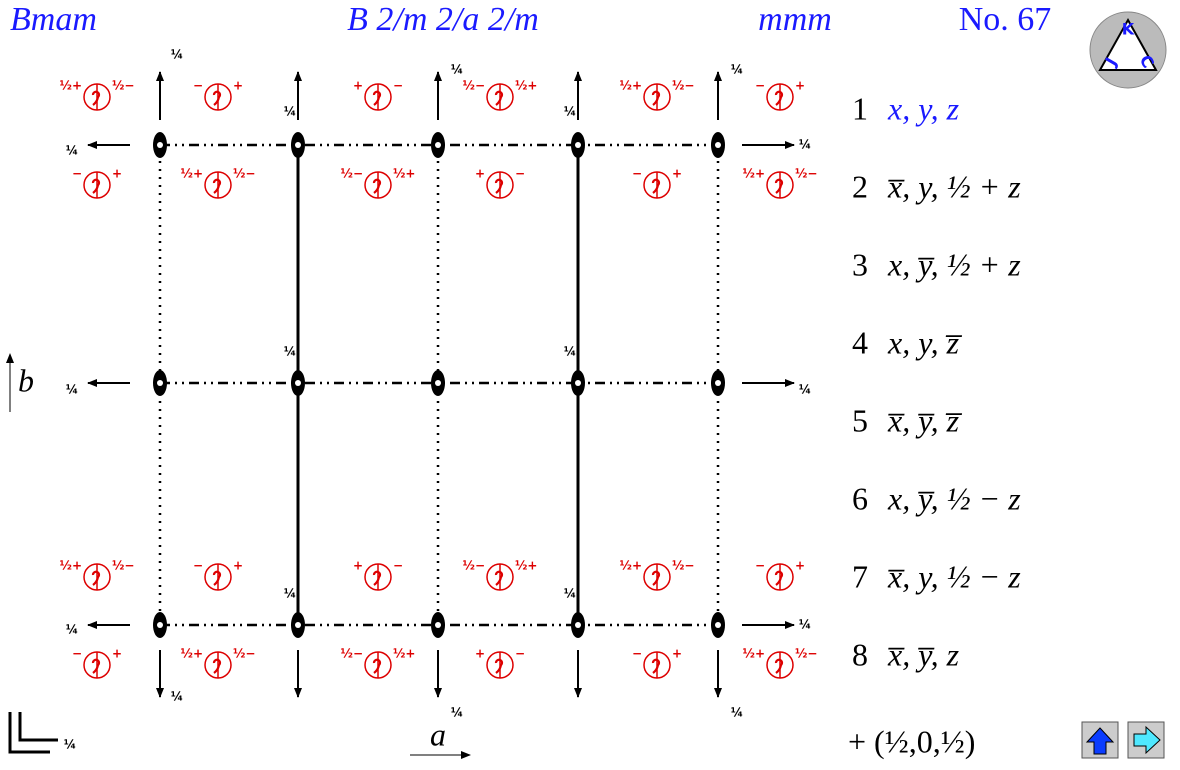 The width and height of the screenshot is (1180, 770). What do you see at coordinates (26, 380) in the screenshot?
I see `axis-b-label: b` at bounding box center [26, 380].